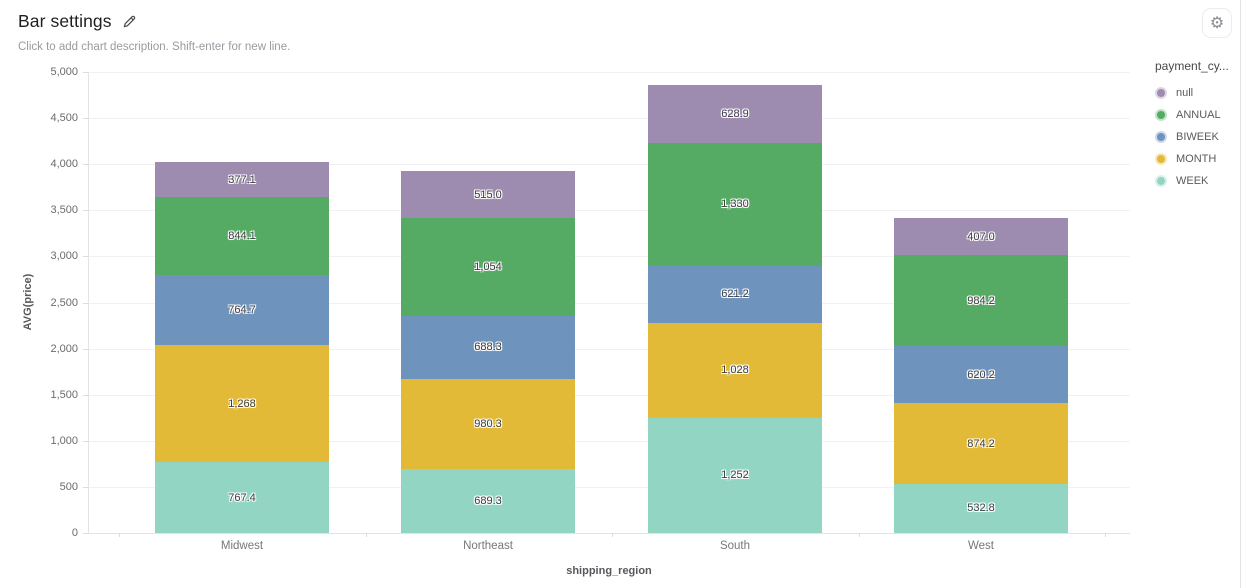 Image resolution: width=1246 pixels, height=588 pixels. I want to click on bar-south-month: 1,028, so click(735, 370).